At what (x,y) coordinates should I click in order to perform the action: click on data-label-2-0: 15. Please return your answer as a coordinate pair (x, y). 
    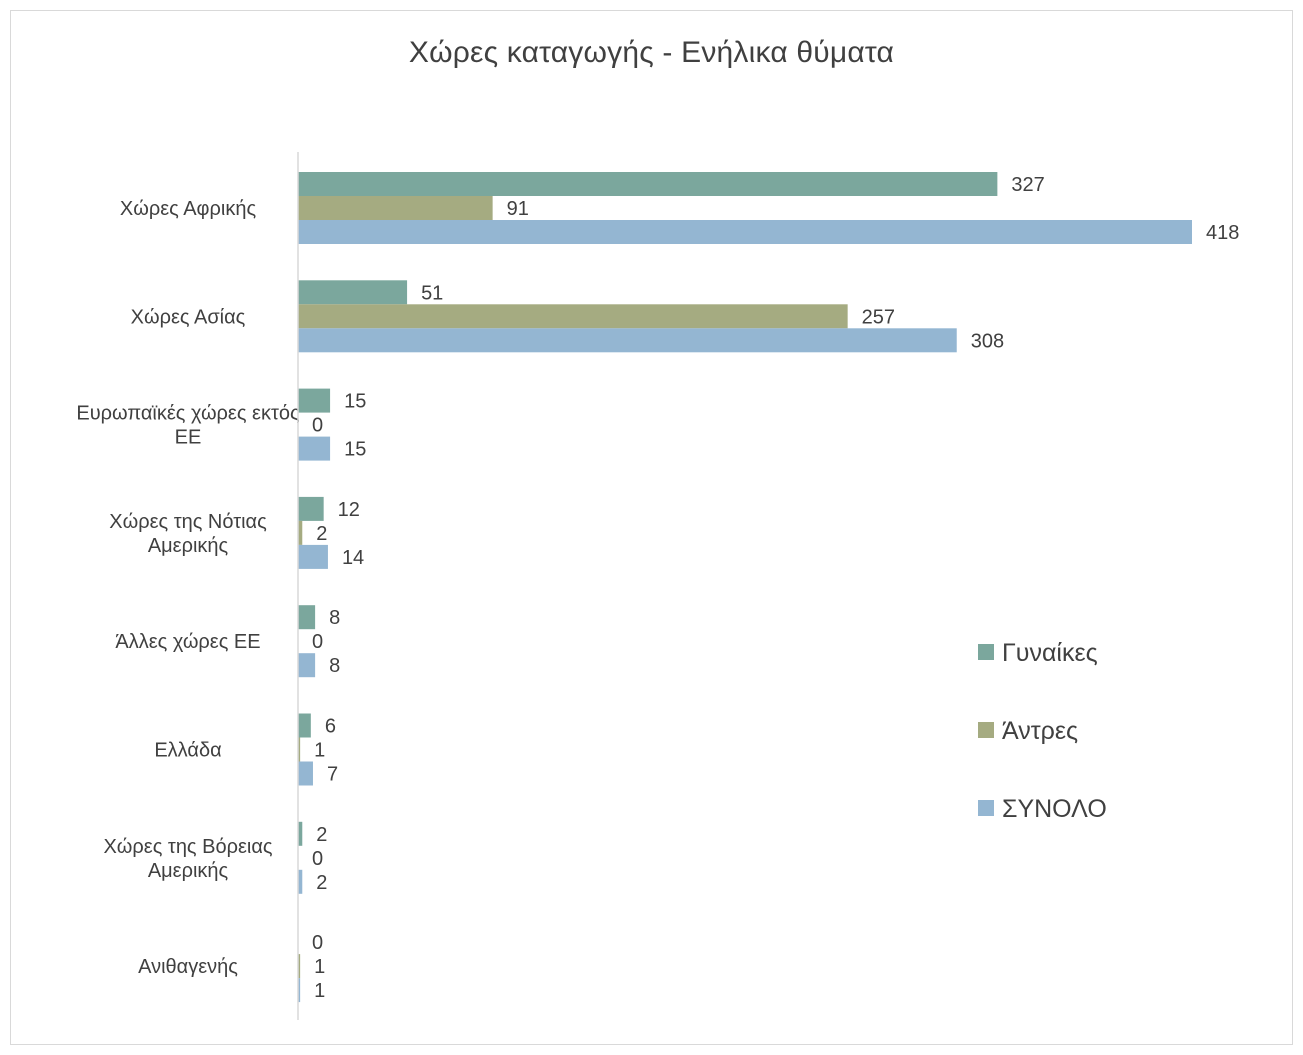
    Looking at the image, I should click on (355, 402).